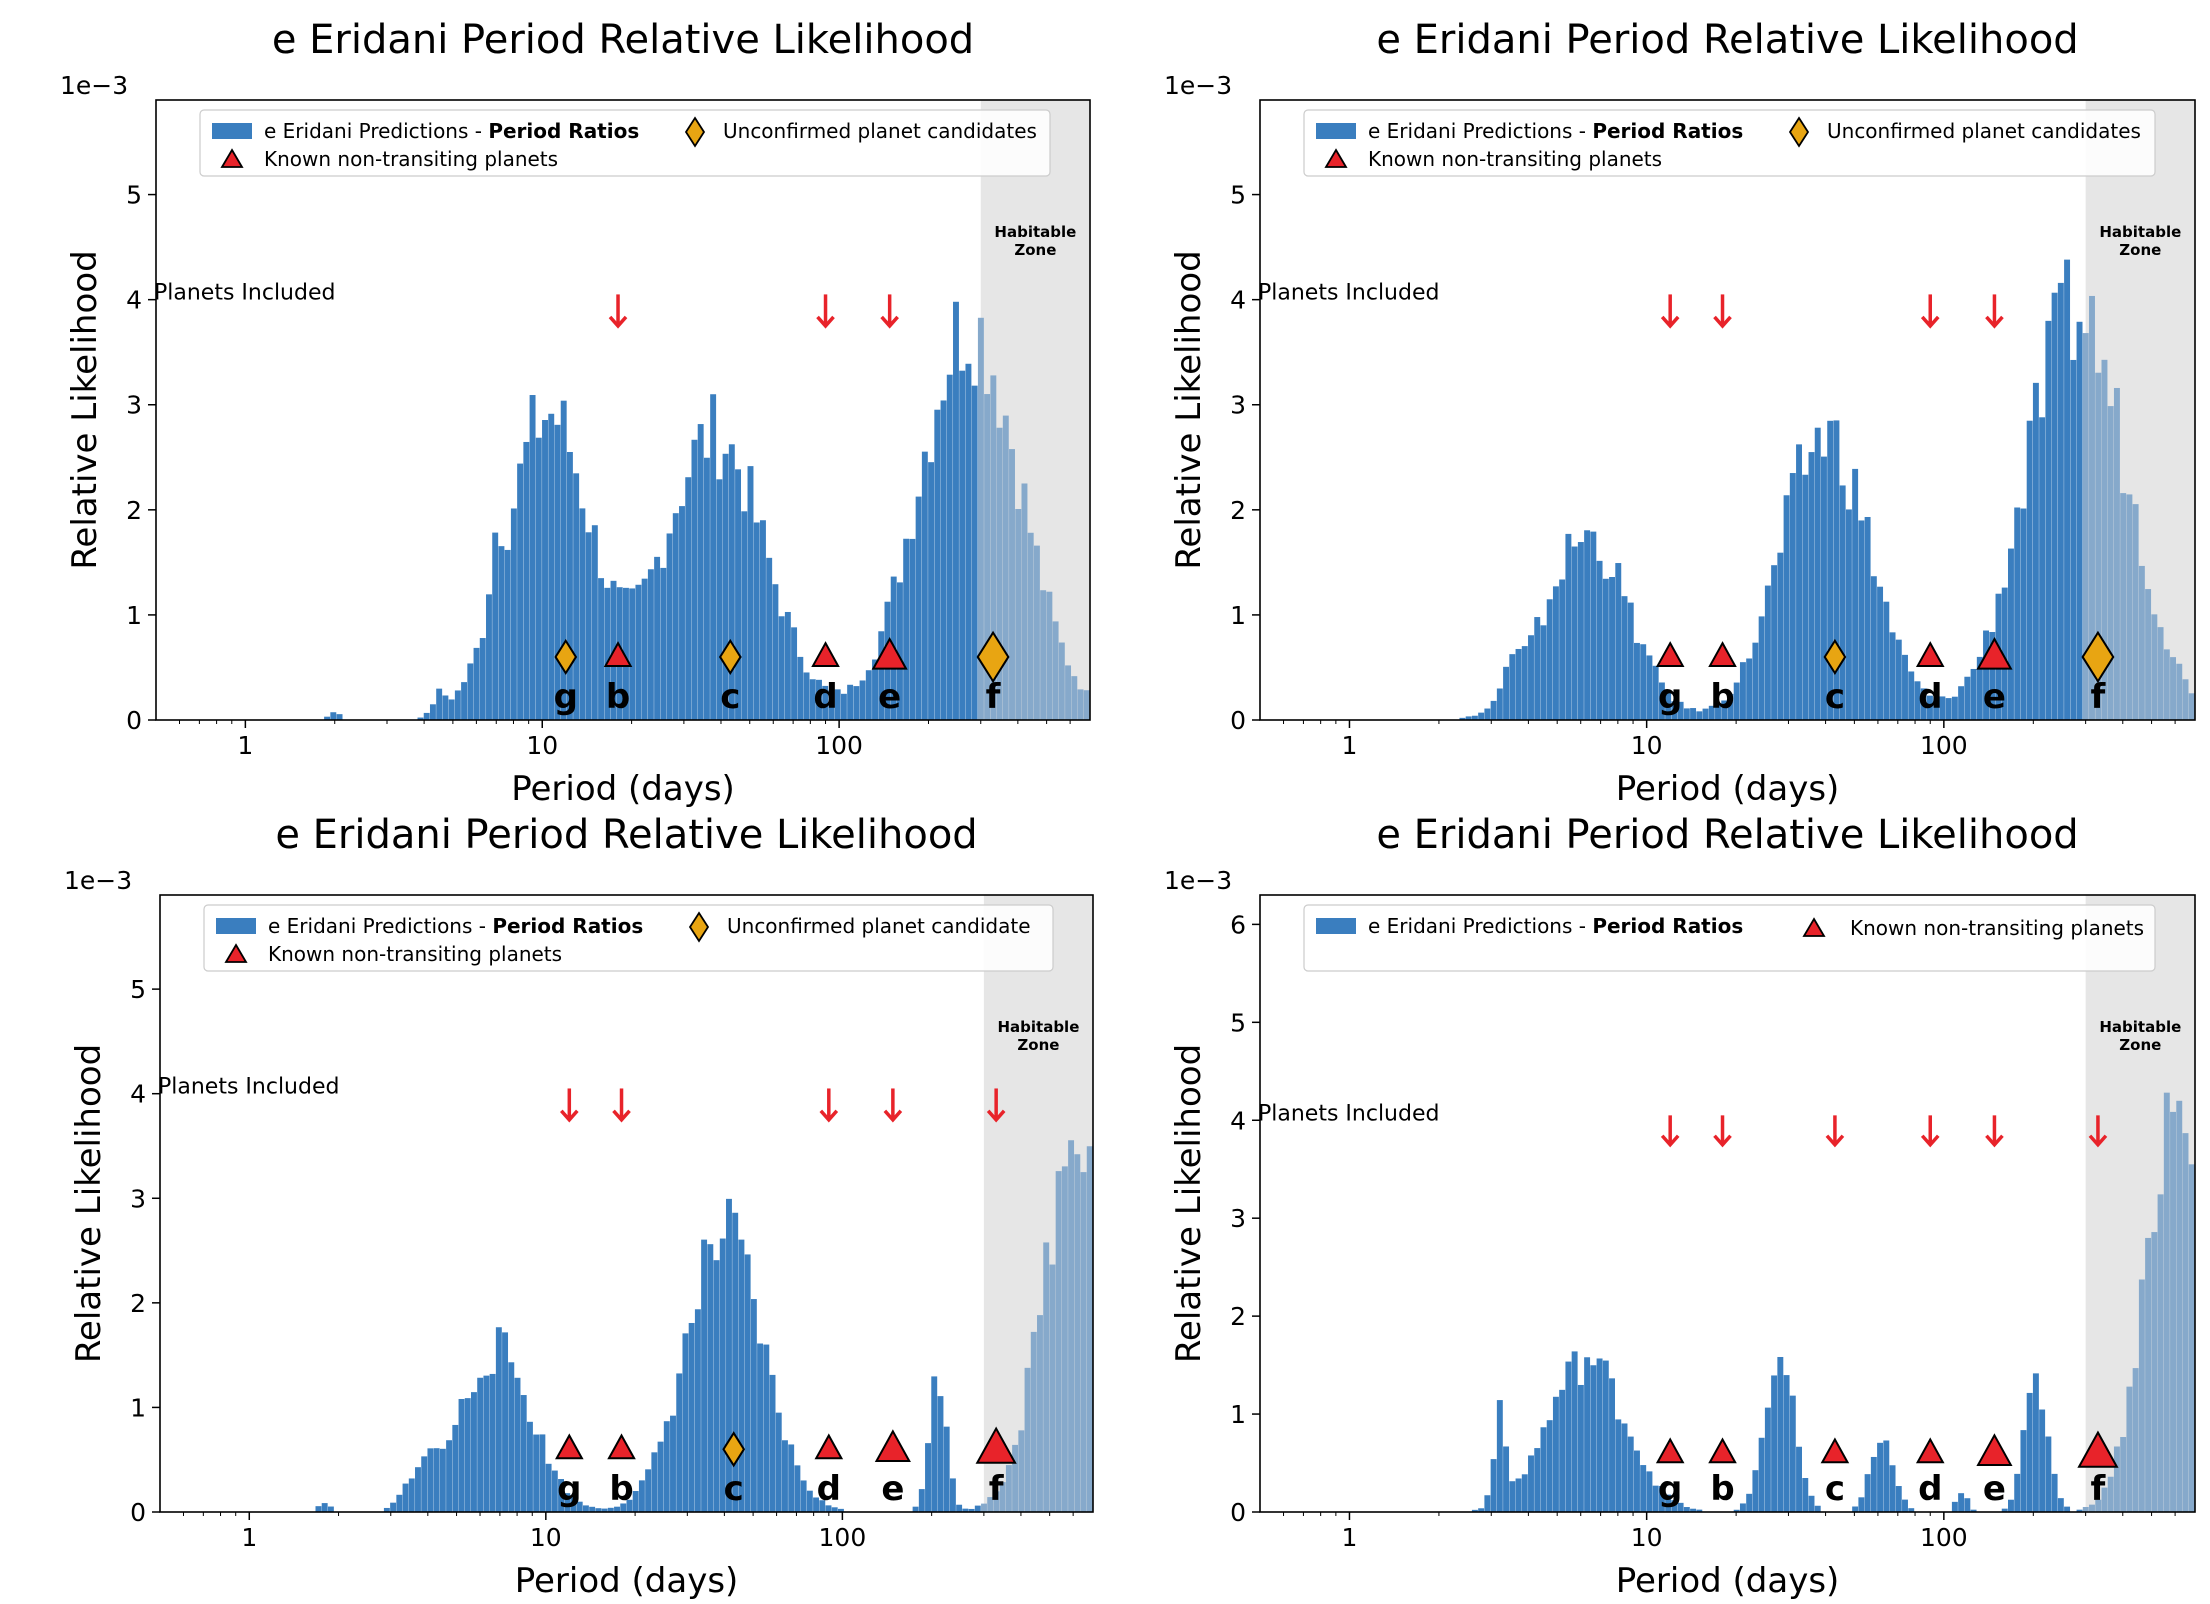 Image resolution: width=2210 pixels, height=1604 pixels. Describe the element at coordinates (1722, 697) in the screenshot. I see `planet-label: b` at that location.